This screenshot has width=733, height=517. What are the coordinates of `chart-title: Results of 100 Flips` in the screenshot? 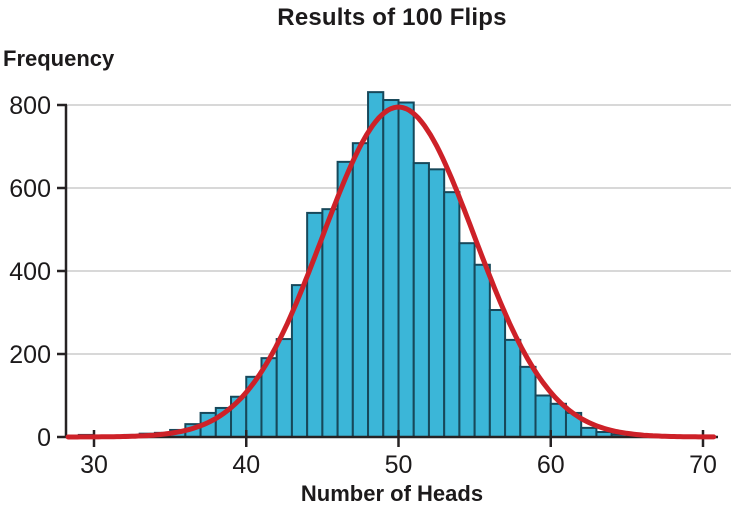 It's located at (392, 17).